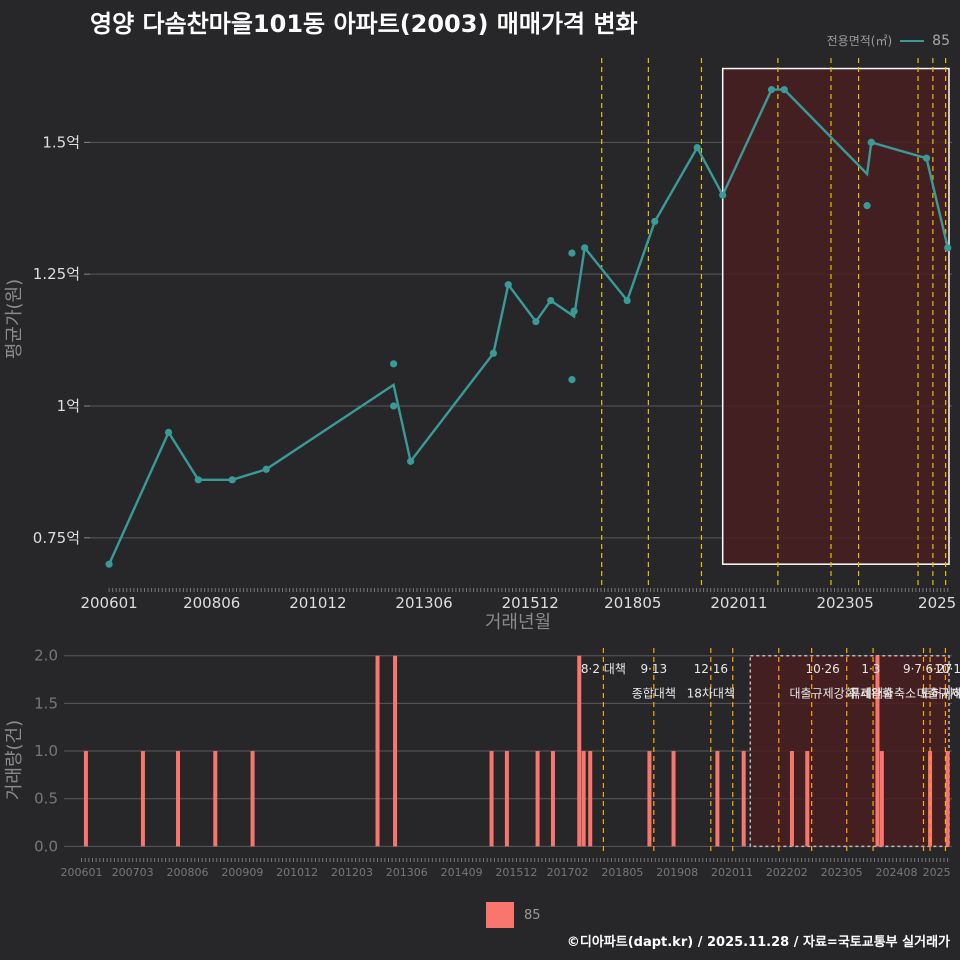 Image resolution: width=960 pixels, height=960 pixels. Describe the element at coordinates (568, 872) in the screenshot. I see `x-tick-label: 201702` at that location.